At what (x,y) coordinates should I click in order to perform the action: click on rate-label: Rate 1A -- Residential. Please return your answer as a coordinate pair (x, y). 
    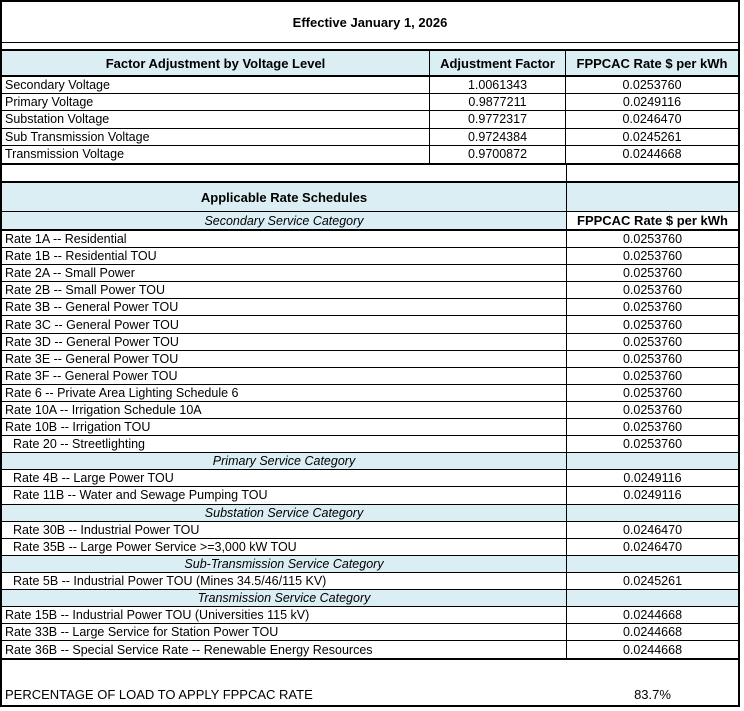
    Looking at the image, I should click on (66, 239).